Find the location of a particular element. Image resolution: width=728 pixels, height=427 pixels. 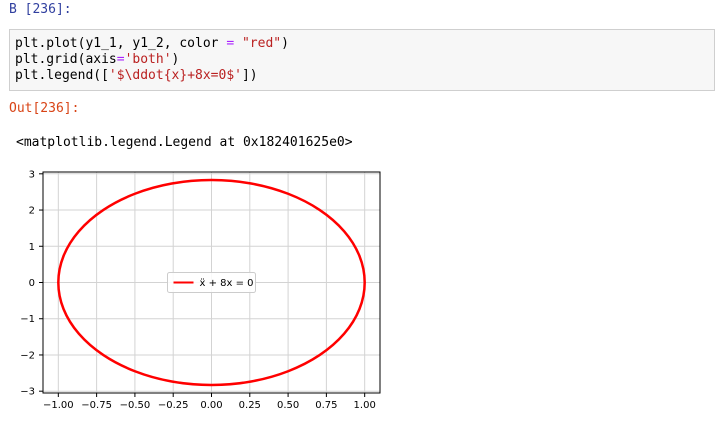

x-tick-label: 0.50 is located at coordinates (288, 405).